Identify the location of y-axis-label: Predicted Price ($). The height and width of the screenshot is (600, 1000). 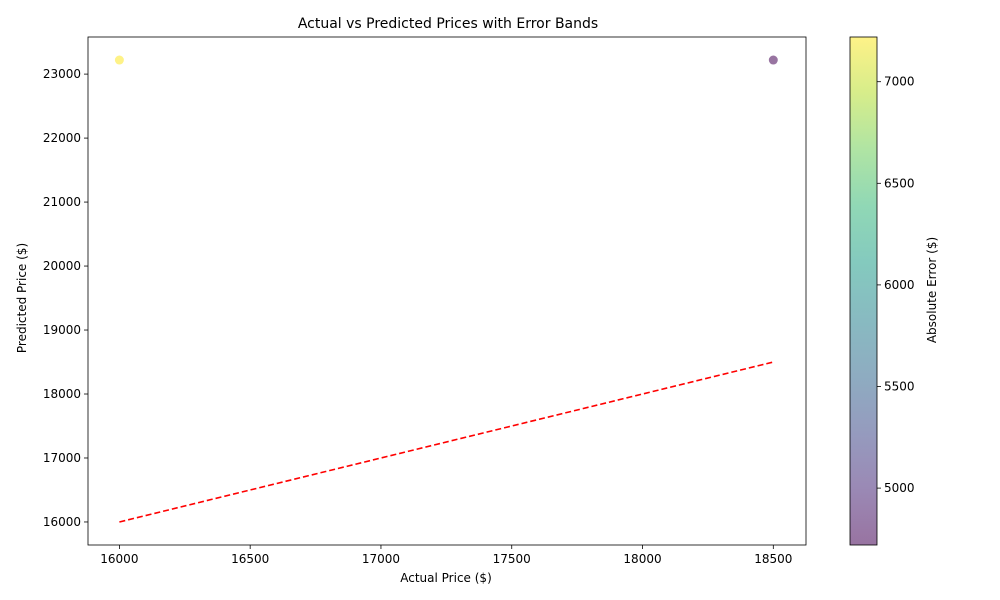
(22, 298).